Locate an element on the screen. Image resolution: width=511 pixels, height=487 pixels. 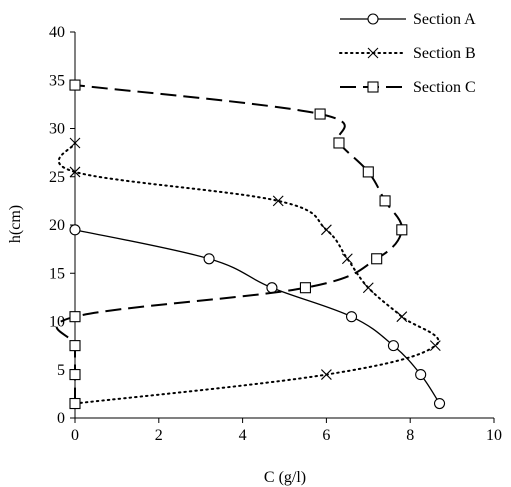
x-tick-label: 6 is located at coordinates (326, 435).